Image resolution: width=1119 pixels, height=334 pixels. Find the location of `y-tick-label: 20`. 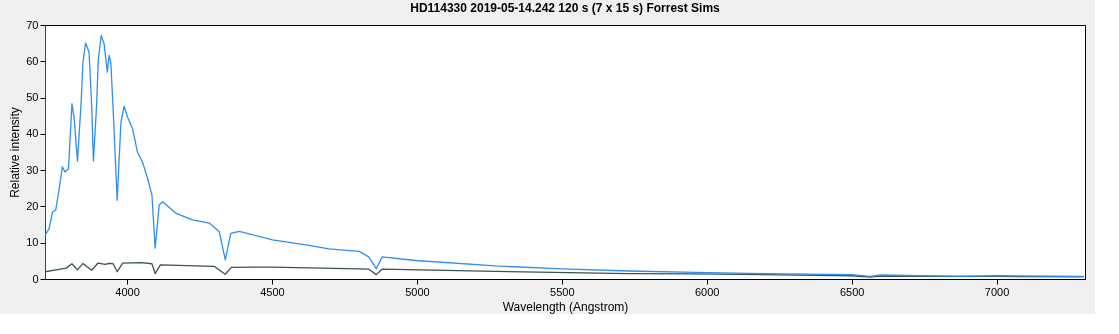

y-tick-label: 20 is located at coordinates (32, 205).